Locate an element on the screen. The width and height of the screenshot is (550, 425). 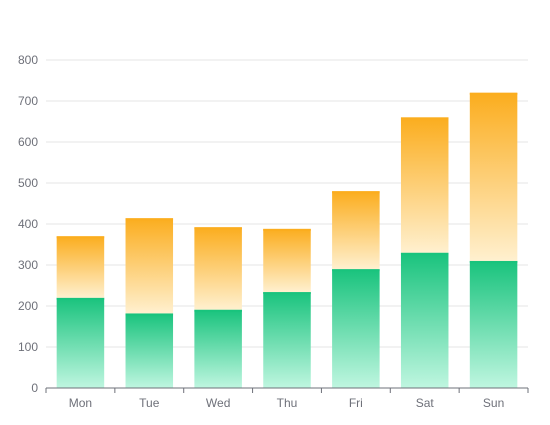
y-tick-label: 800 is located at coordinates (28, 60).